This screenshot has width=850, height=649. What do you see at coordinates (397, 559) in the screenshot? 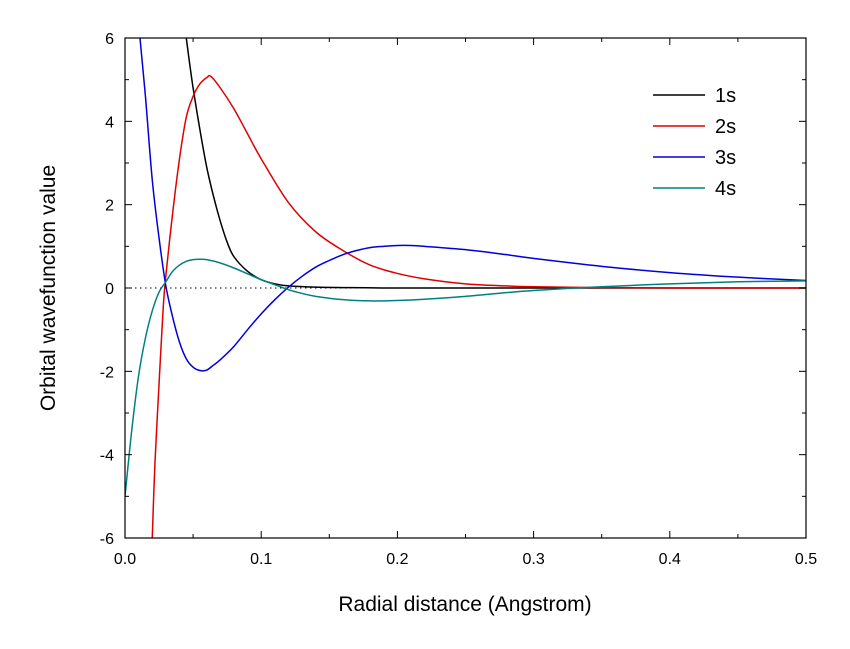
I see `x-tick-label: 0.2` at bounding box center [397, 559].